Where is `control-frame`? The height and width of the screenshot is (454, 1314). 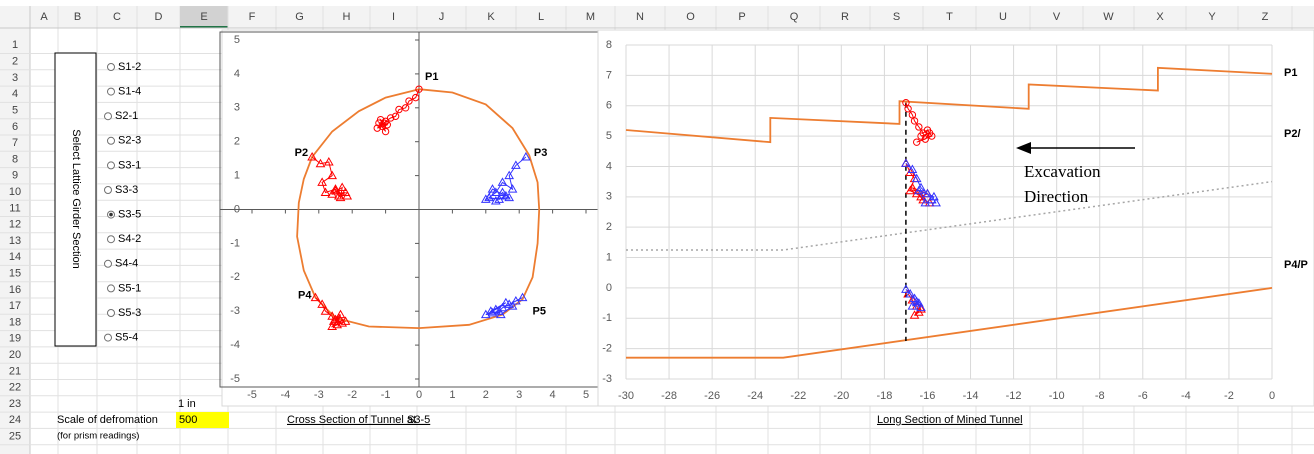 control-frame is located at coordinates (75, 199).